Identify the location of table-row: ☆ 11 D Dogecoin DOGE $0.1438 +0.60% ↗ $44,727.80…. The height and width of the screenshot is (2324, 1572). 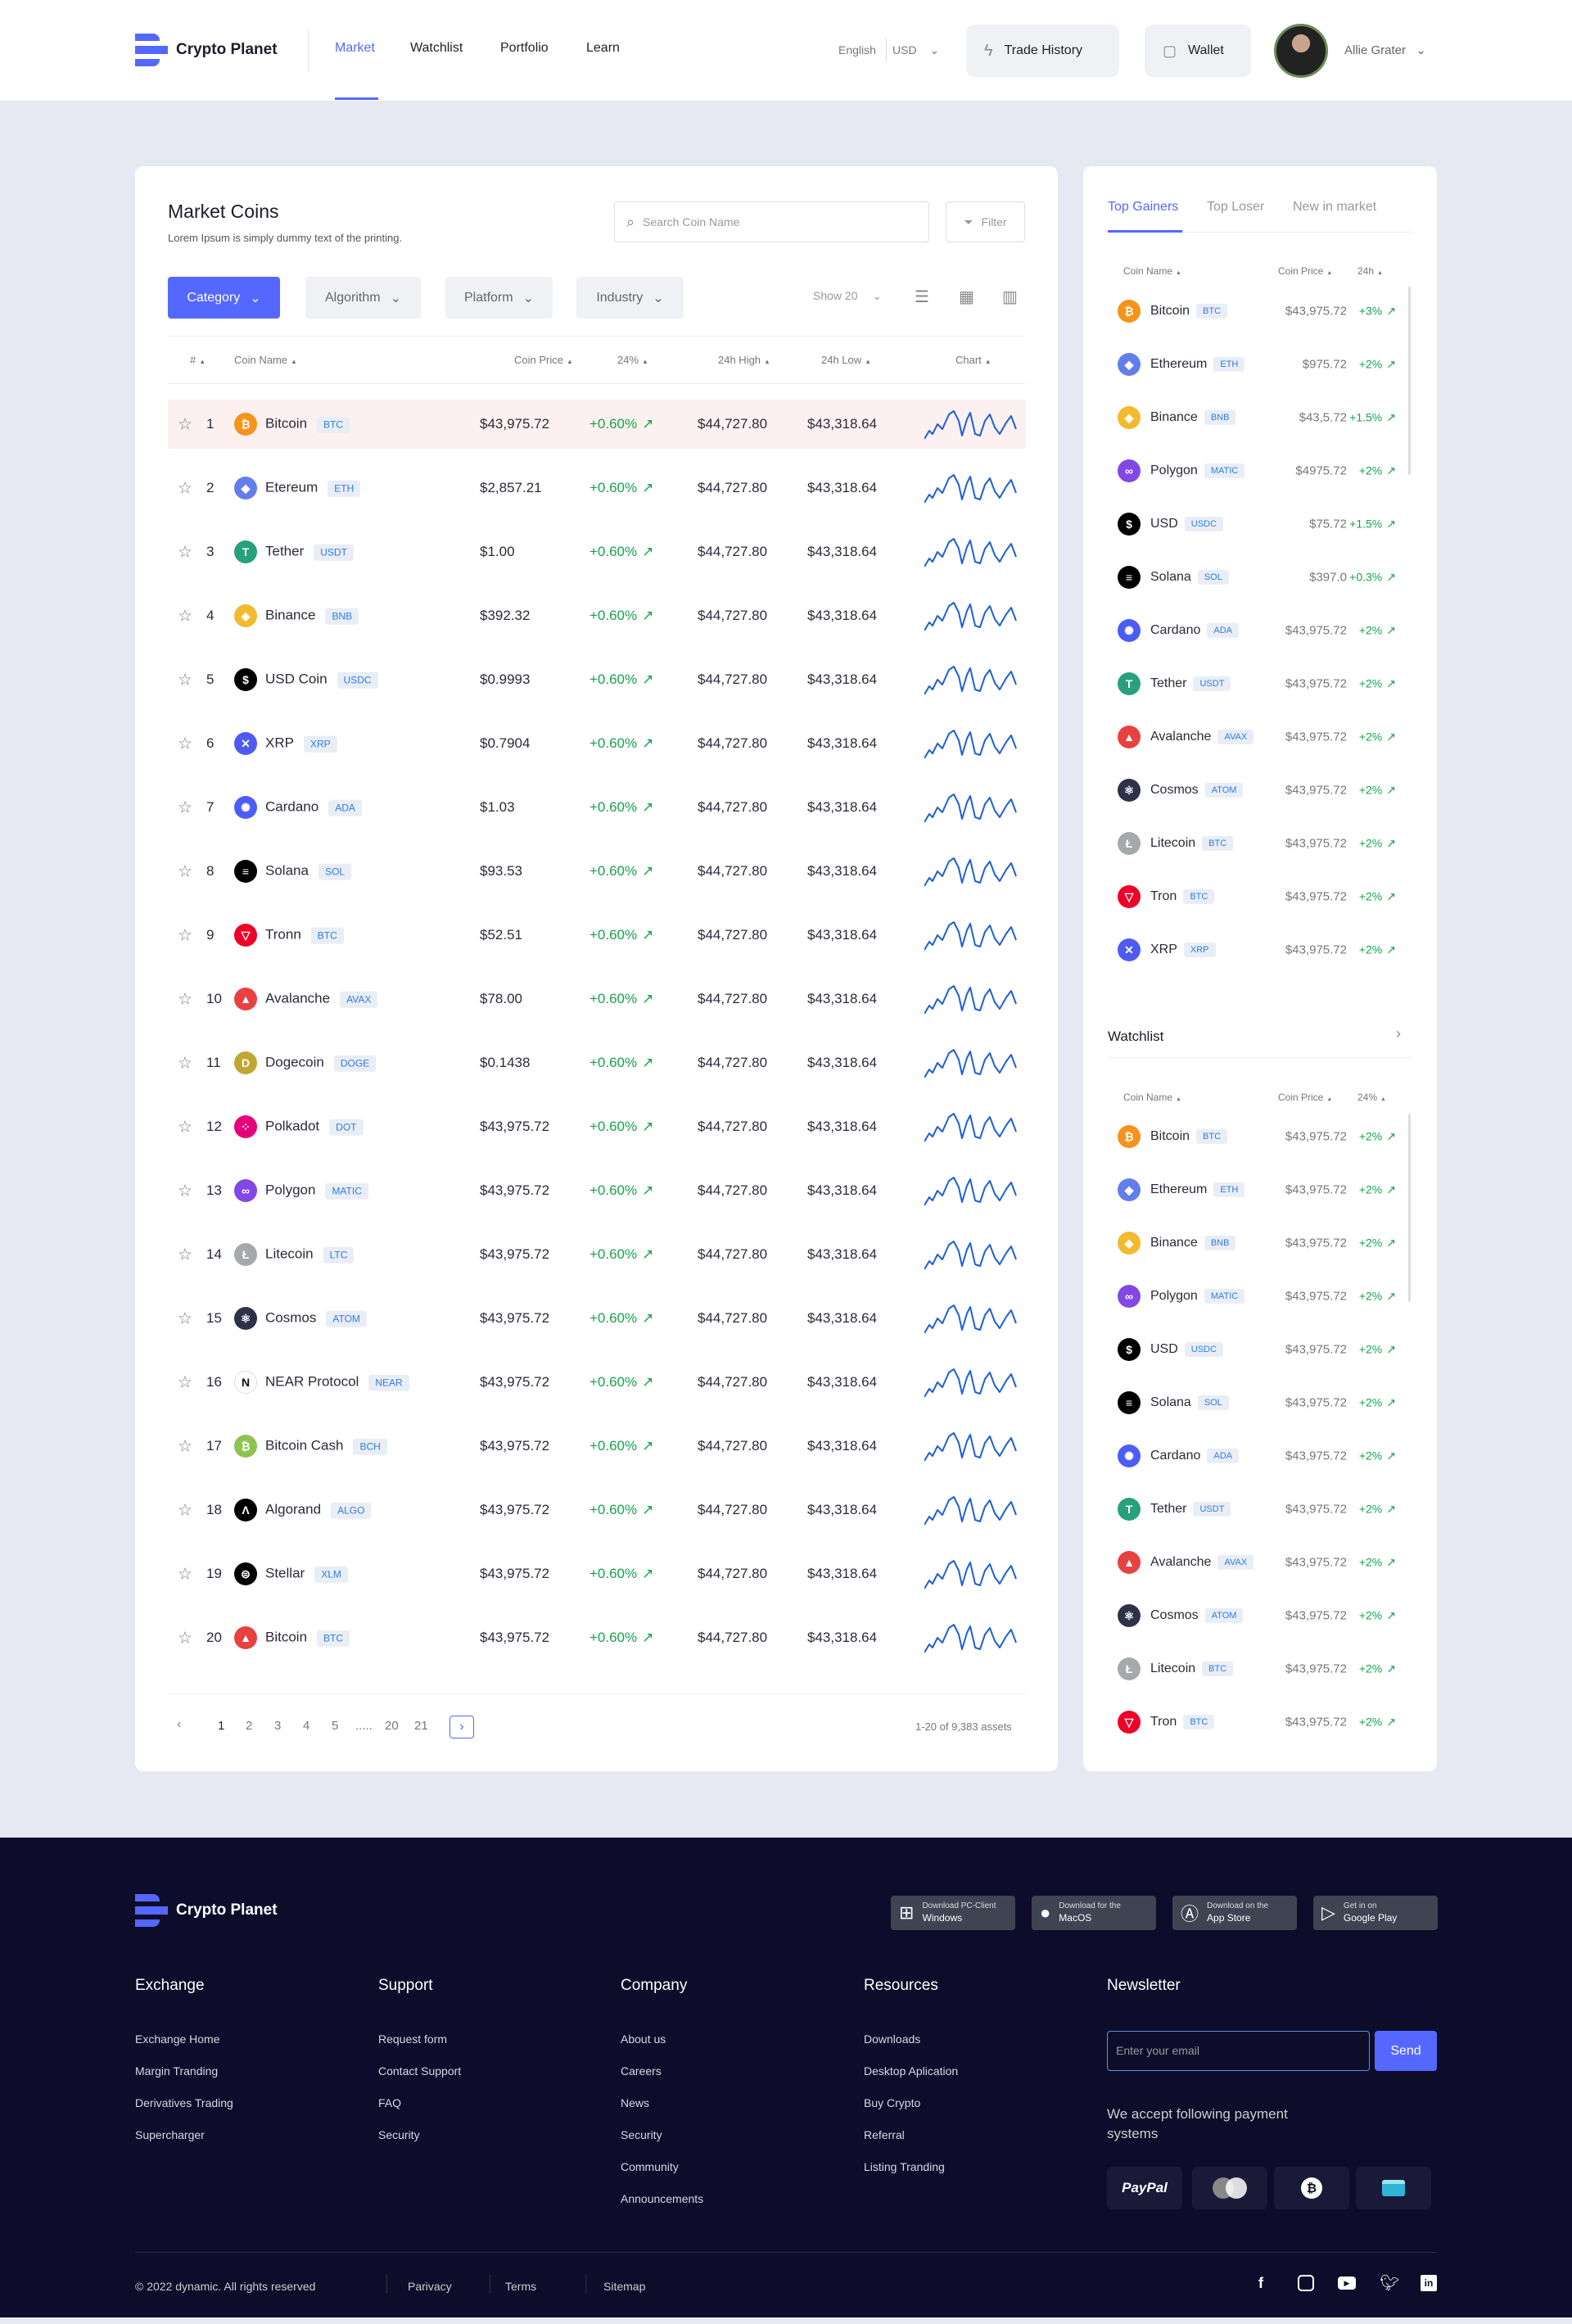
(597, 1062).